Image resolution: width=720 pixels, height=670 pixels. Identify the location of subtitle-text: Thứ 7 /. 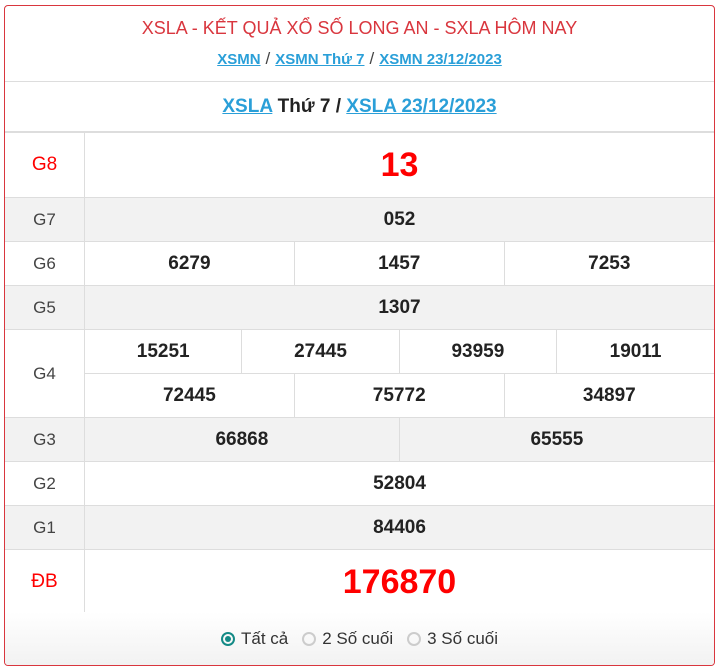
(309, 106).